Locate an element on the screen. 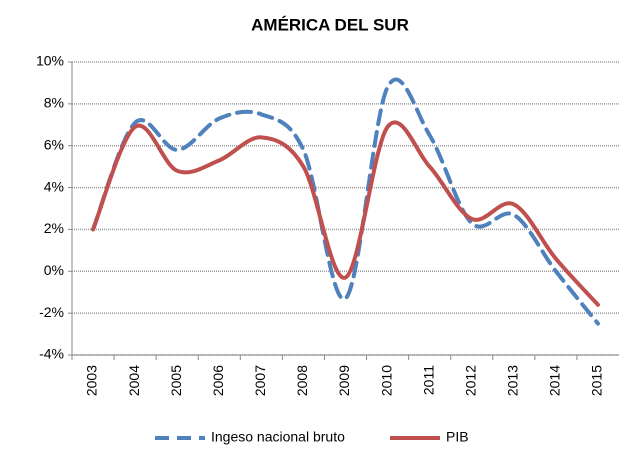 The image size is (629, 453). chart-title: AMÉRICA DEL SUR is located at coordinates (330, 24).